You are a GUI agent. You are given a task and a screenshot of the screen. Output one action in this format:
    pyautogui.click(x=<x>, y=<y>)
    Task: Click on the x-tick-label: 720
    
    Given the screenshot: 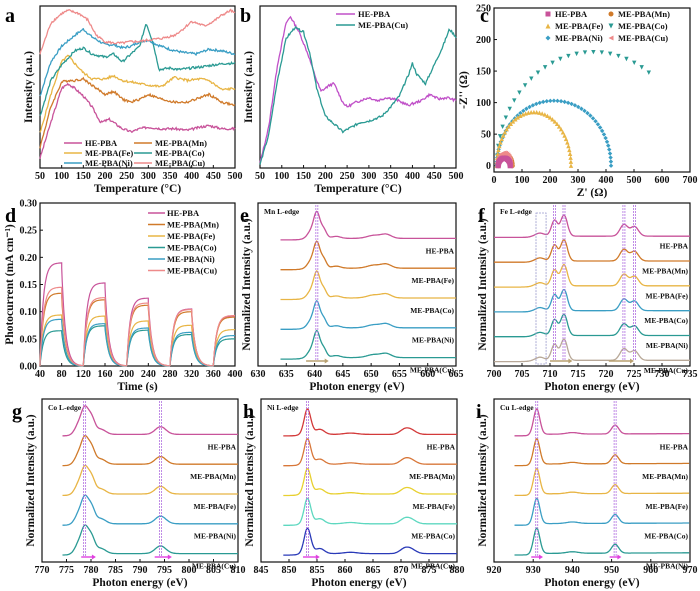 What is the action you would take?
    pyautogui.click(x=606, y=374)
    